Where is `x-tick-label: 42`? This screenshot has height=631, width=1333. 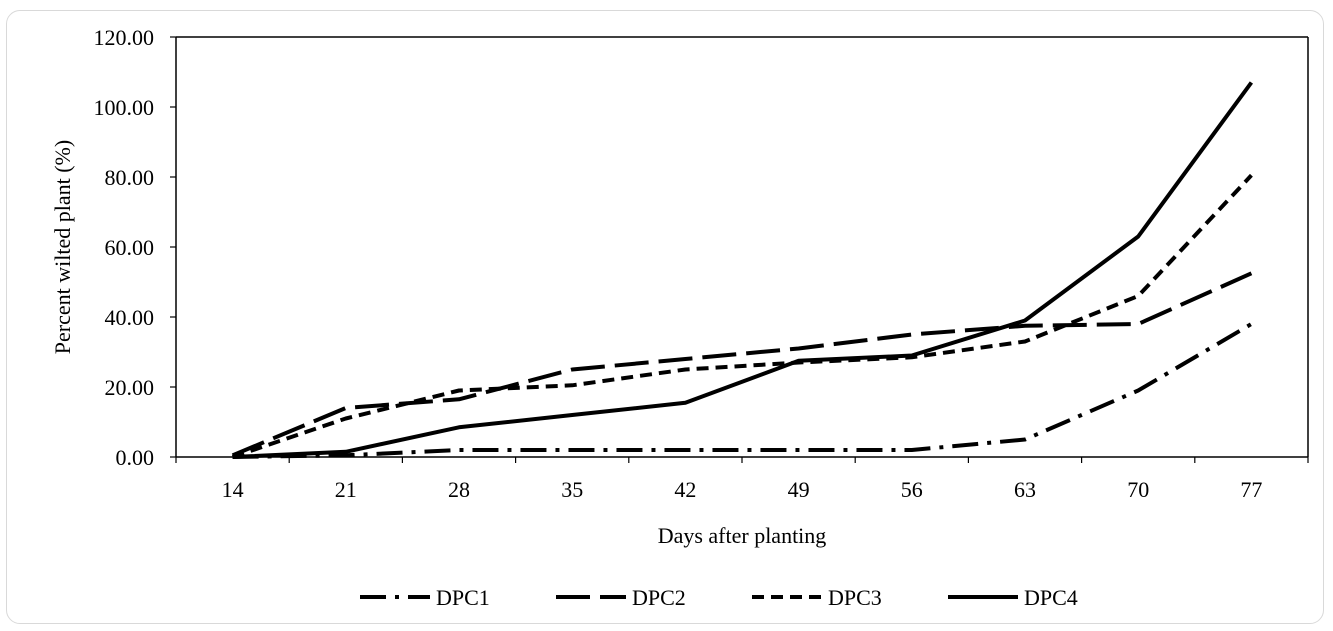 x-tick-label: 42 is located at coordinates (685, 489).